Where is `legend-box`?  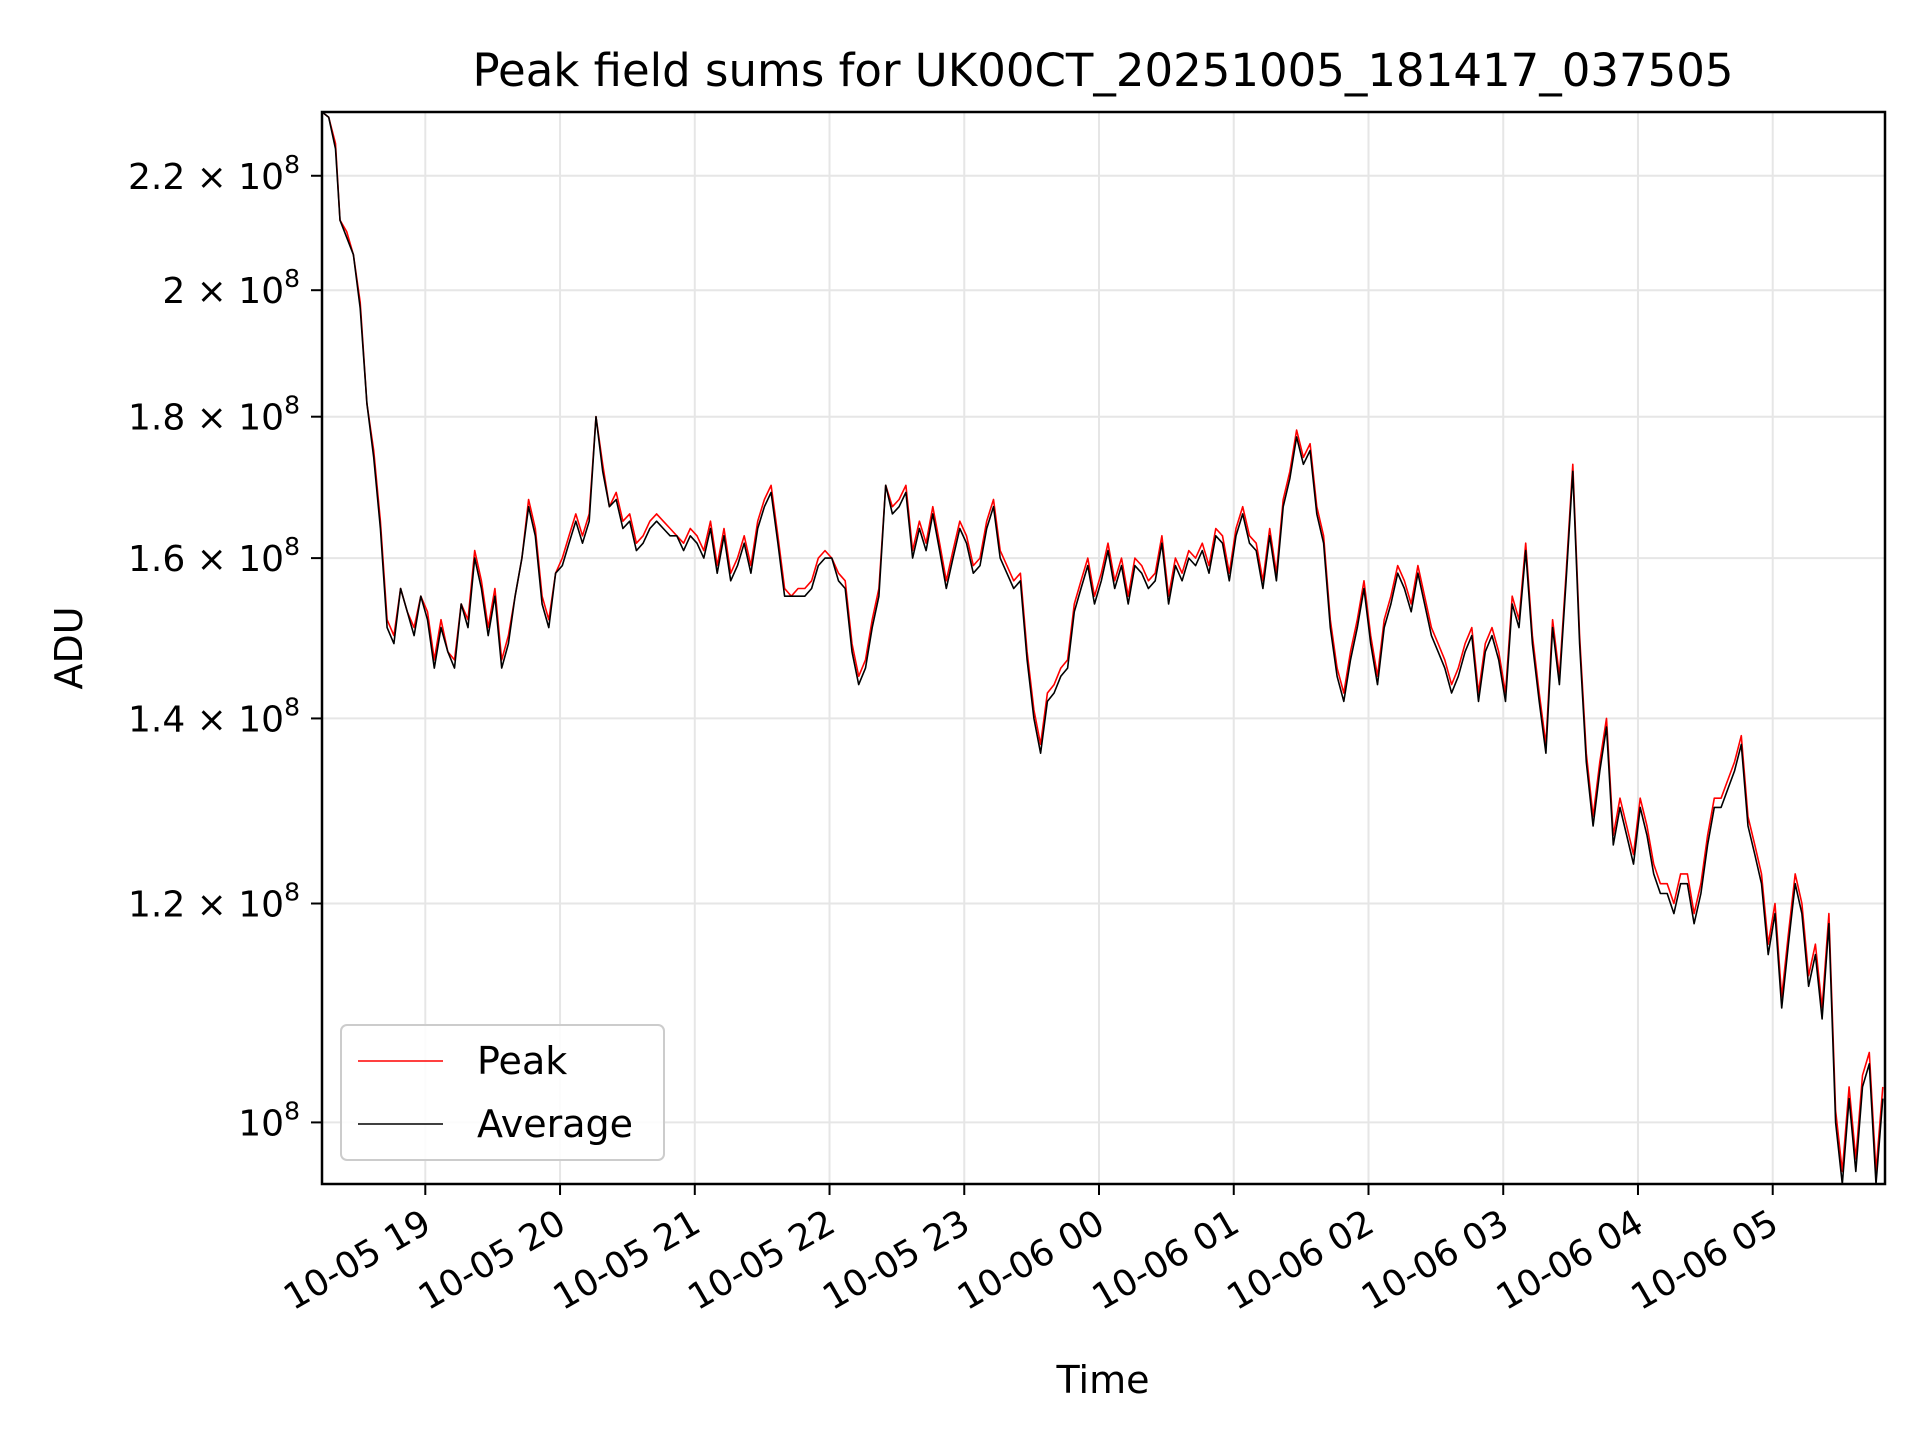
legend-box is located at coordinates (502, 1092).